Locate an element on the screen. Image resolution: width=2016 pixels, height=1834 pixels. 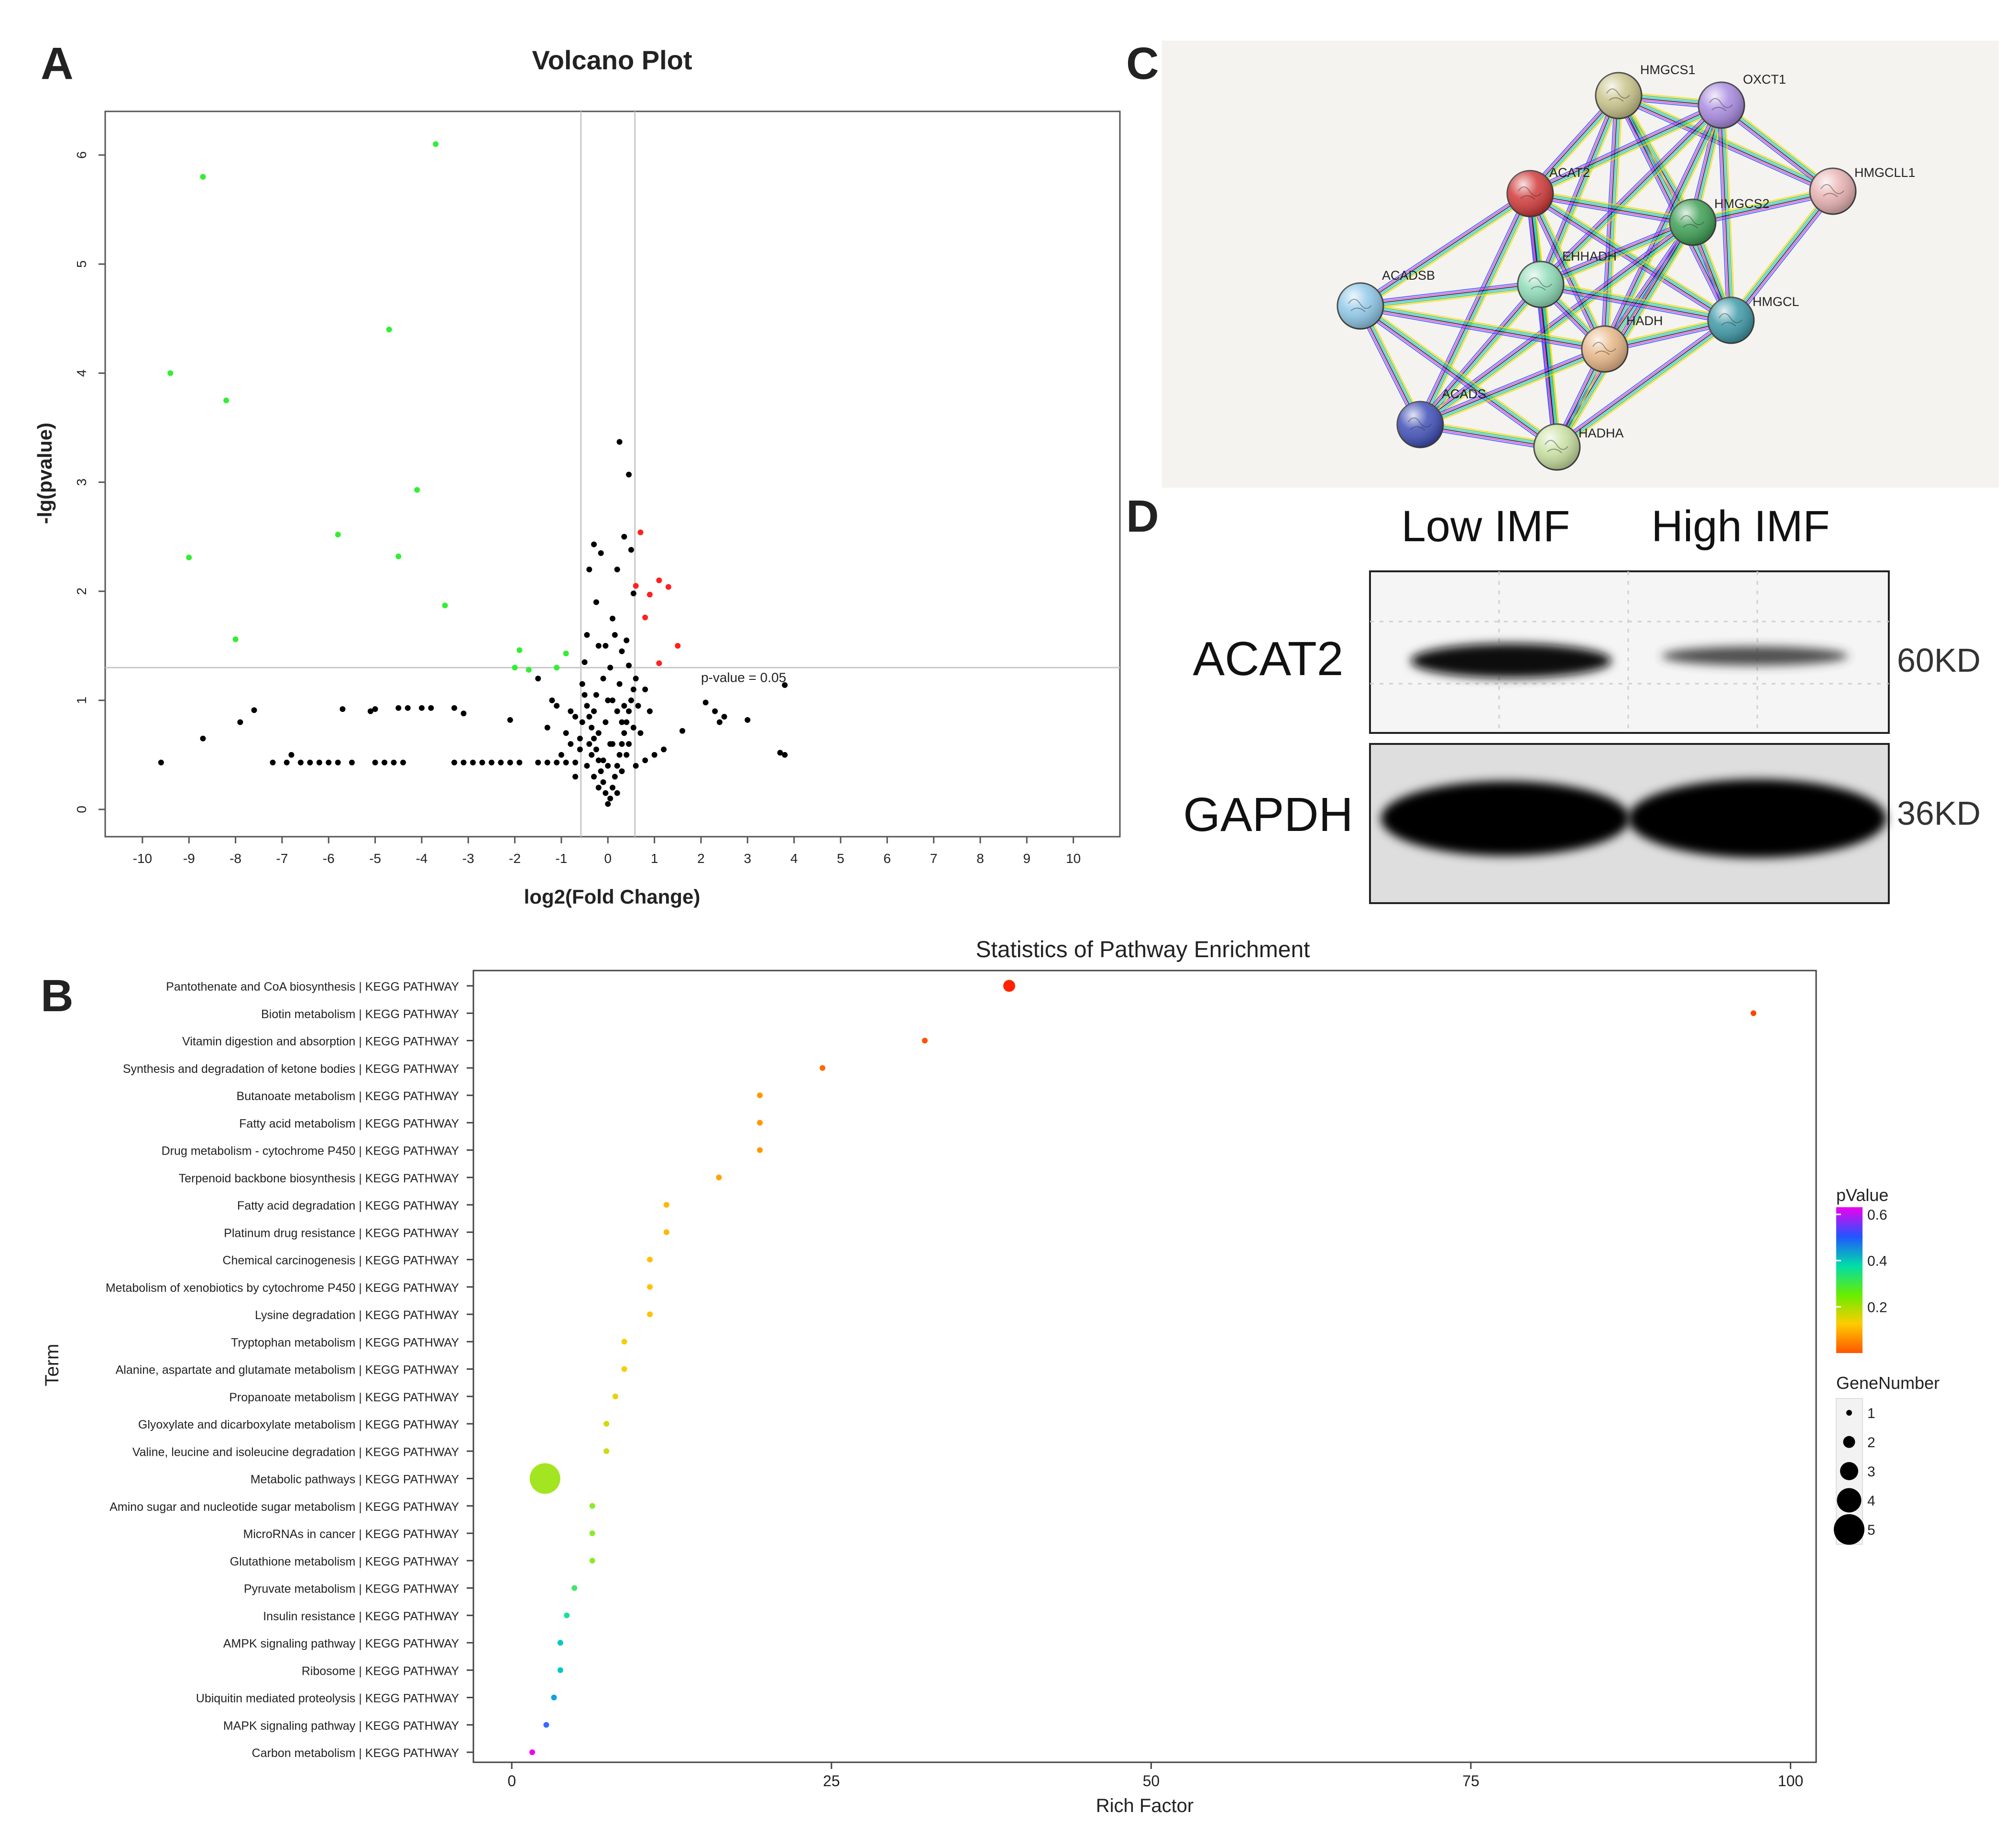
band-acat2-high is located at coordinates (1755, 656).